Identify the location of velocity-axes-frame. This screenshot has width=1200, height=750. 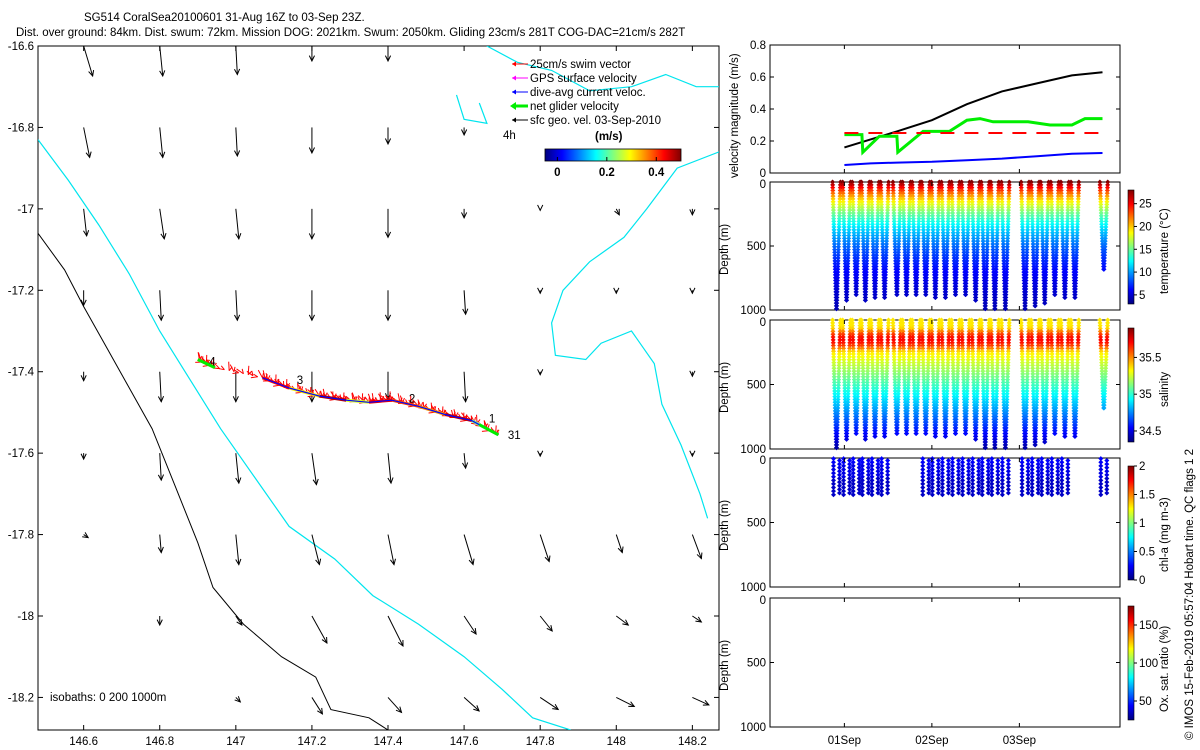
(945, 109).